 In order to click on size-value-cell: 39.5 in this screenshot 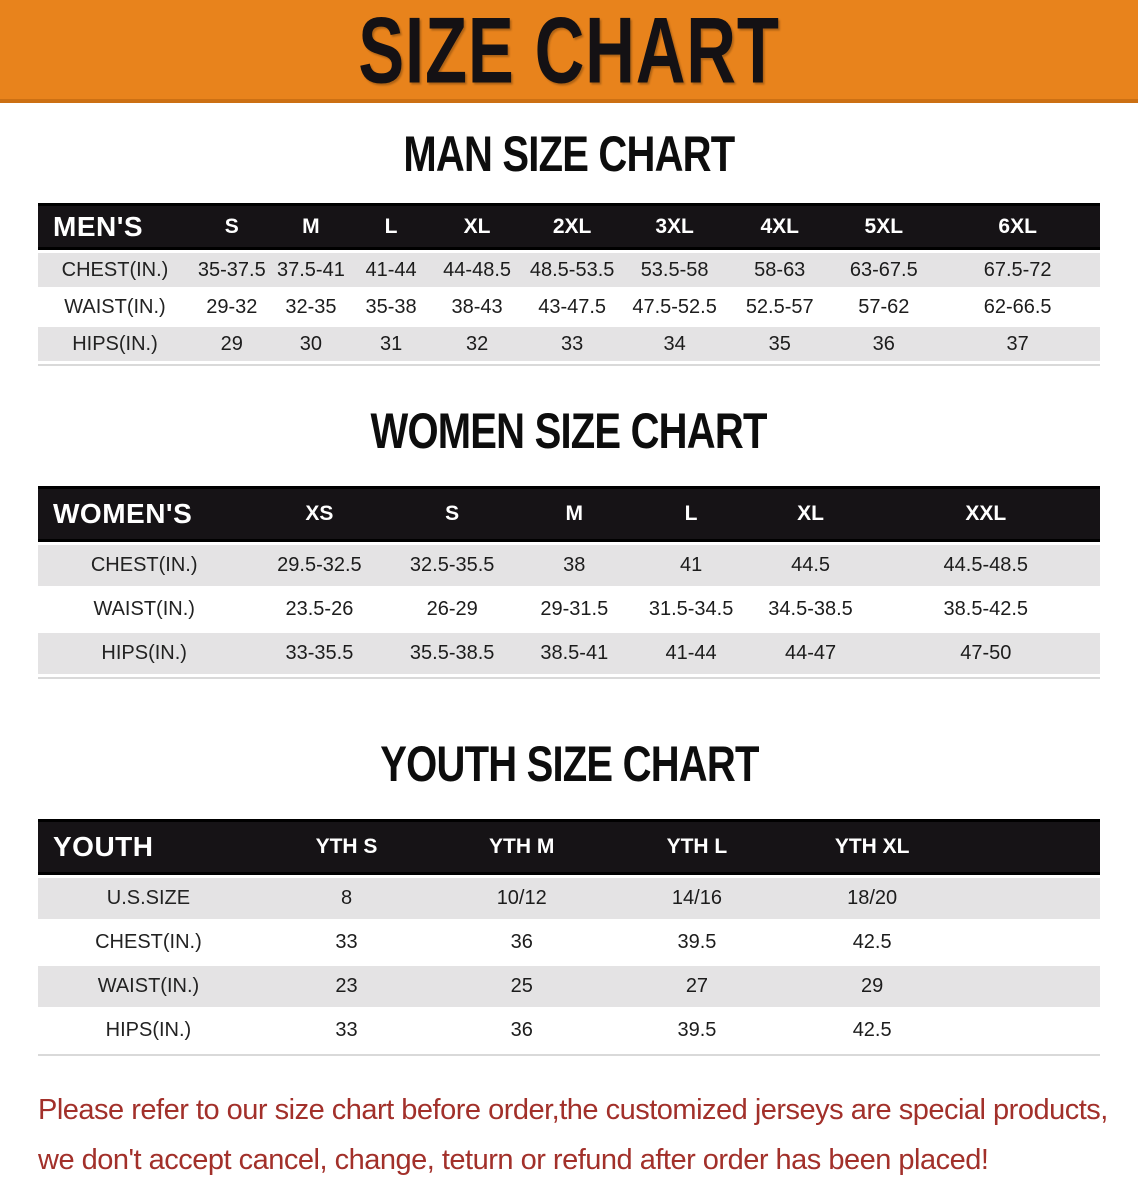, I will do `click(697, 942)`.